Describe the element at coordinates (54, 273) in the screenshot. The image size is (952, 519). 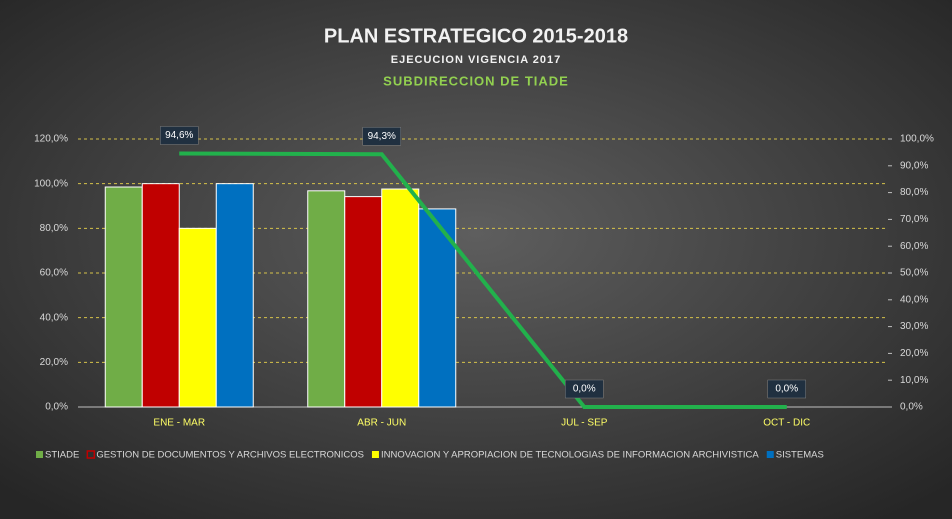
I see `y-tick-label: 60,0%` at that location.